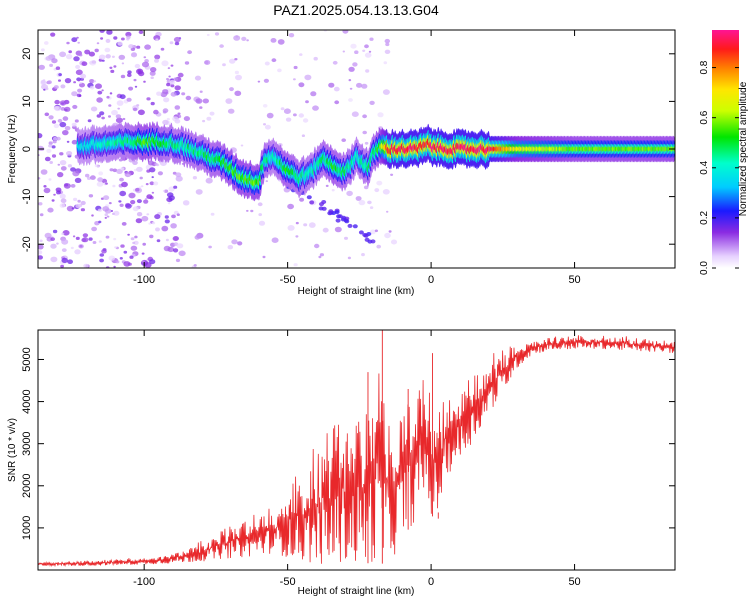 The height and width of the screenshot is (600, 750). What do you see at coordinates (704, 167) in the screenshot?
I see `colorbar-tick-label: 0.4` at bounding box center [704, 167].